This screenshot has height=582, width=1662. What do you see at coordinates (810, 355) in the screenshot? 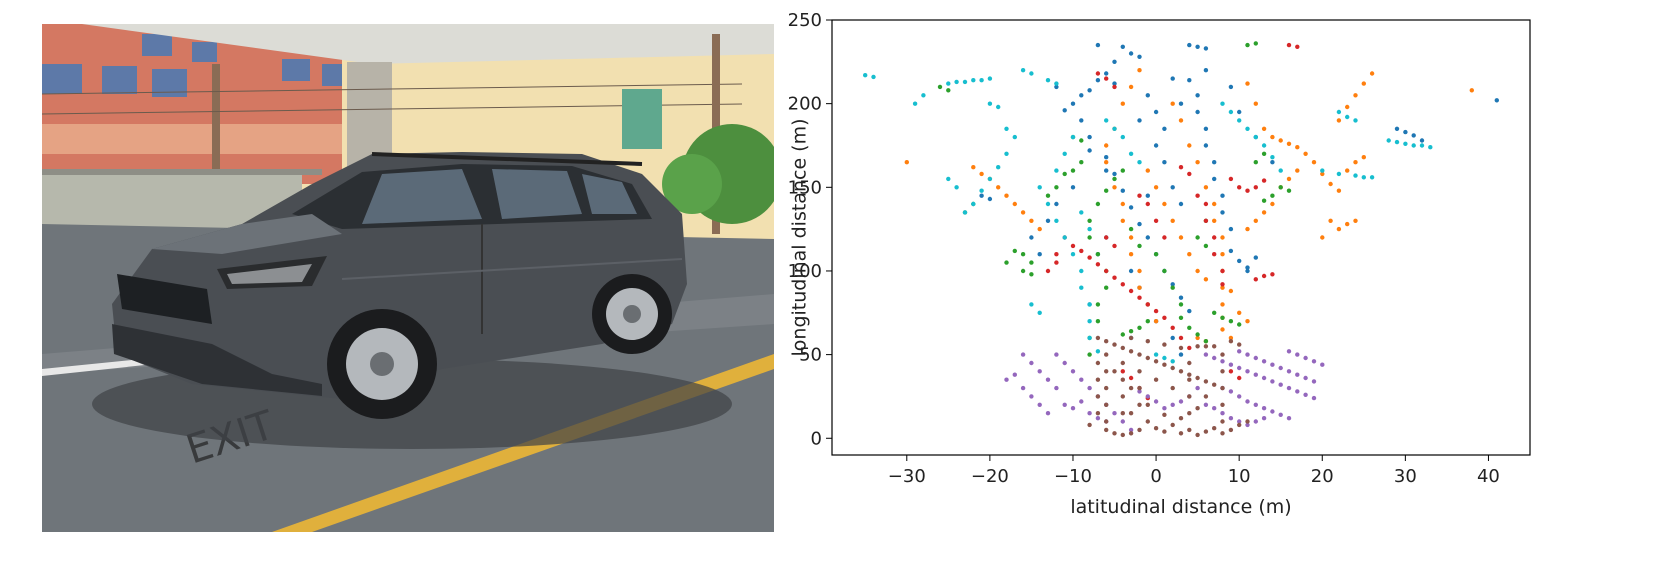
I see `y-tick-label: 50` at bounding box center [810, 355].